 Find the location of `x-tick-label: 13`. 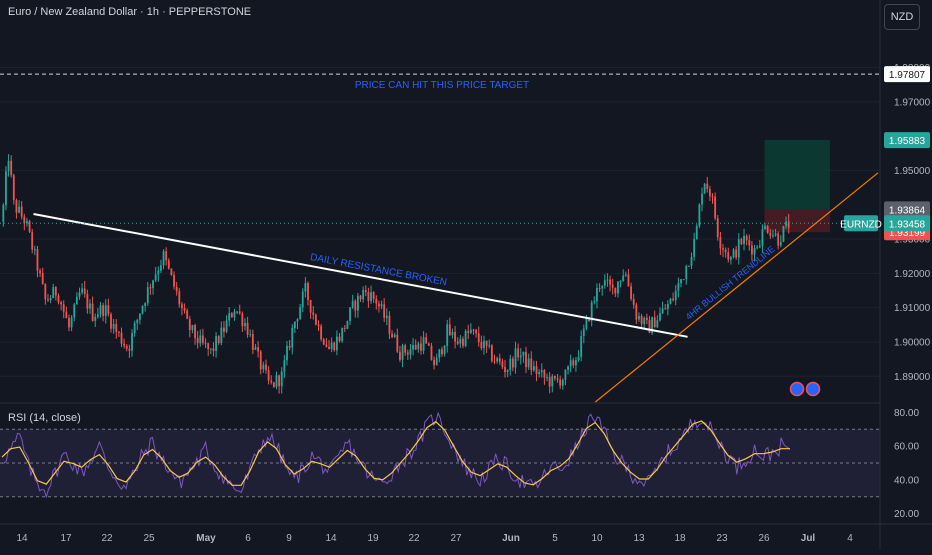

x-tick-label: 13 is located at coordinates (639, 538).